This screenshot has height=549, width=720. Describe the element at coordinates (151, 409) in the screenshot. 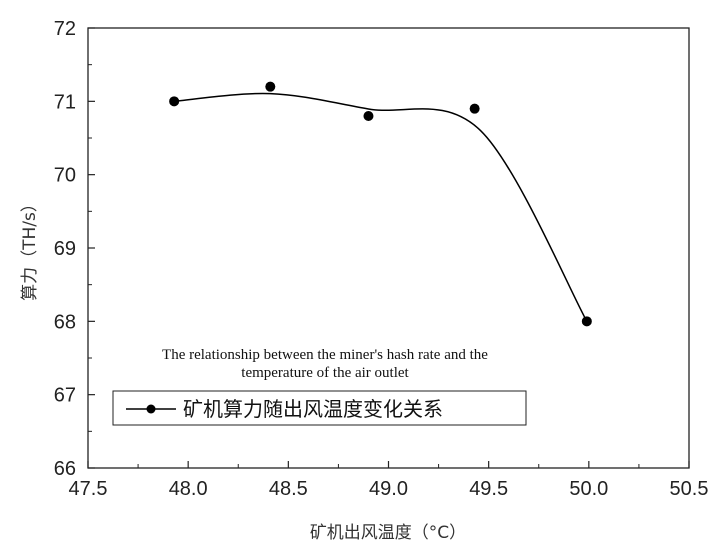

I see `legend-marker` at that location.